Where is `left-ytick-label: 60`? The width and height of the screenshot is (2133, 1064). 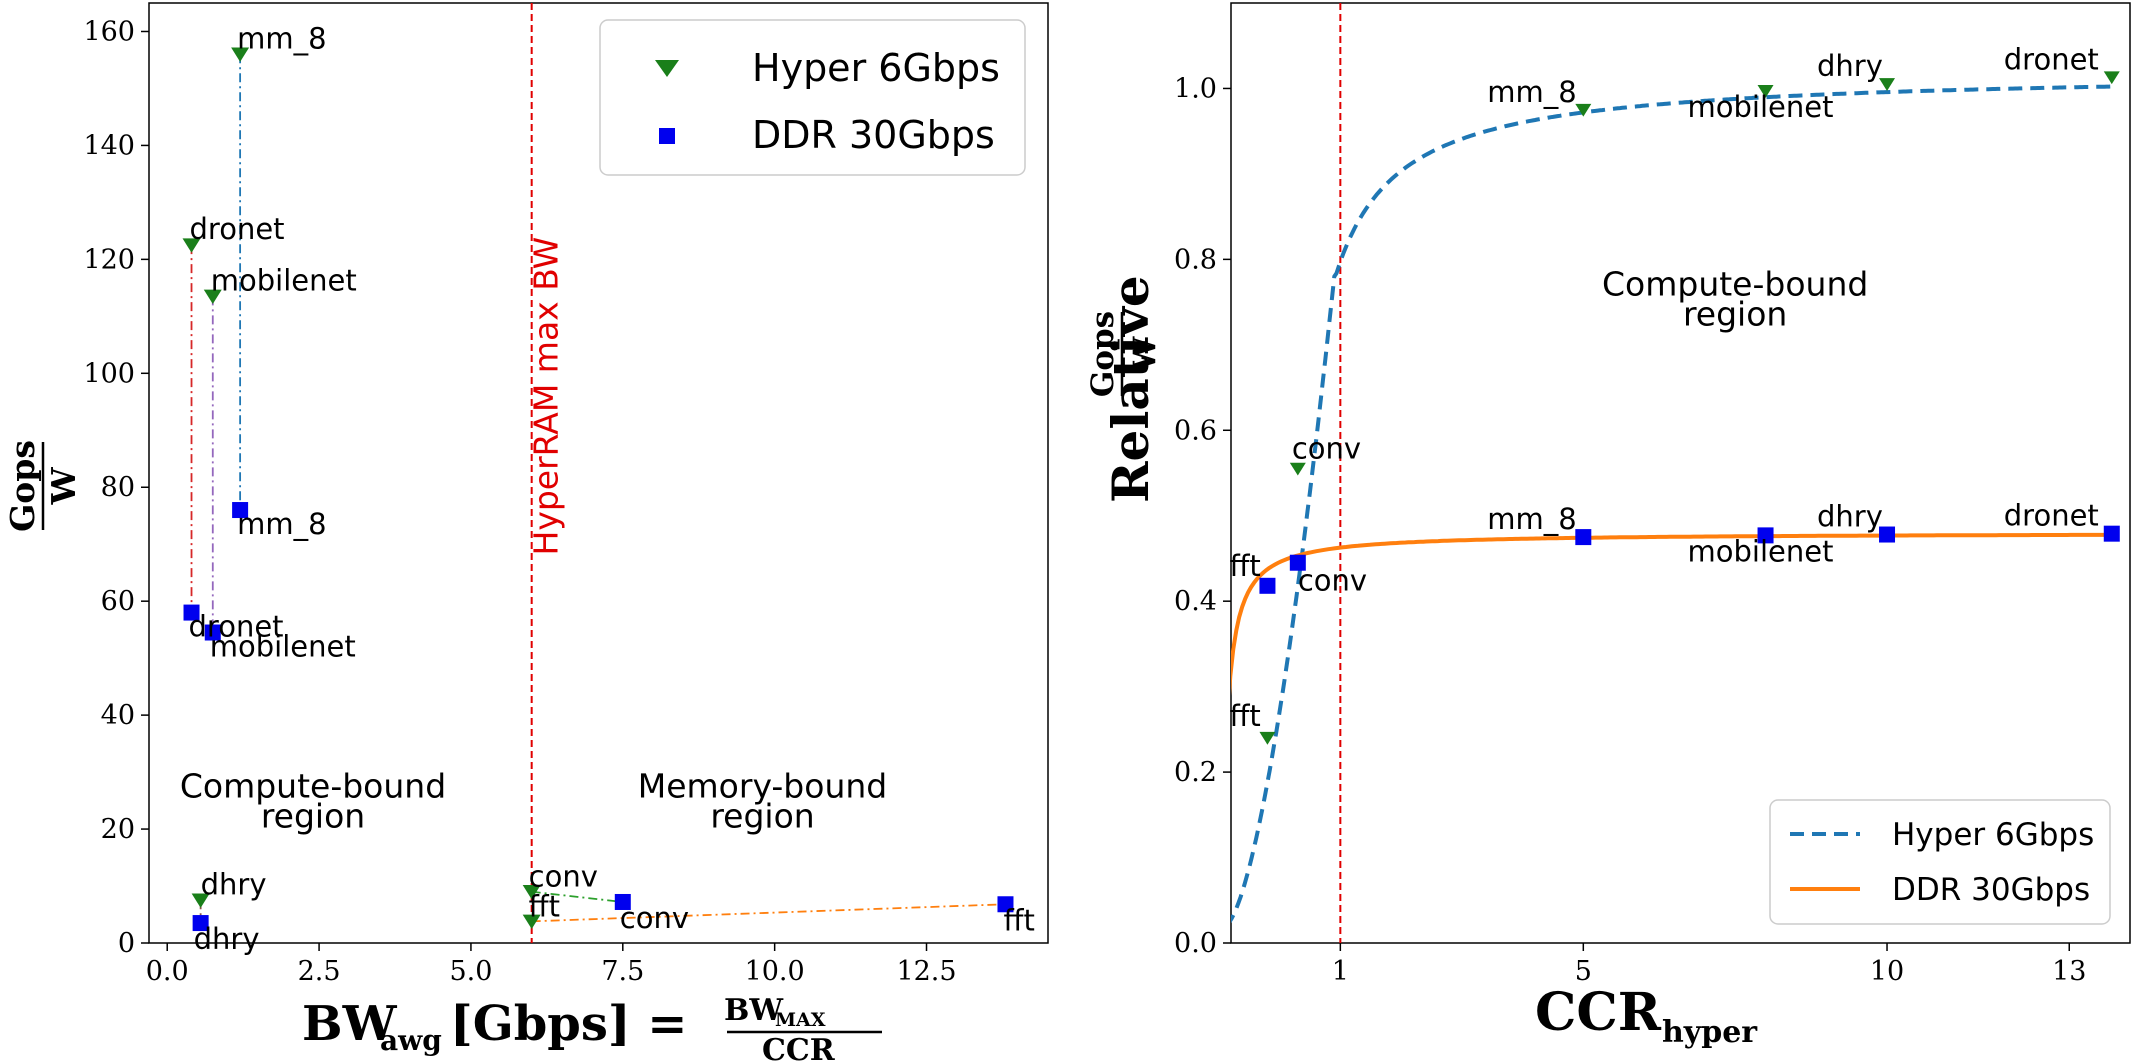 left-ytick-label: 60 is located at coordinates (118, 601).